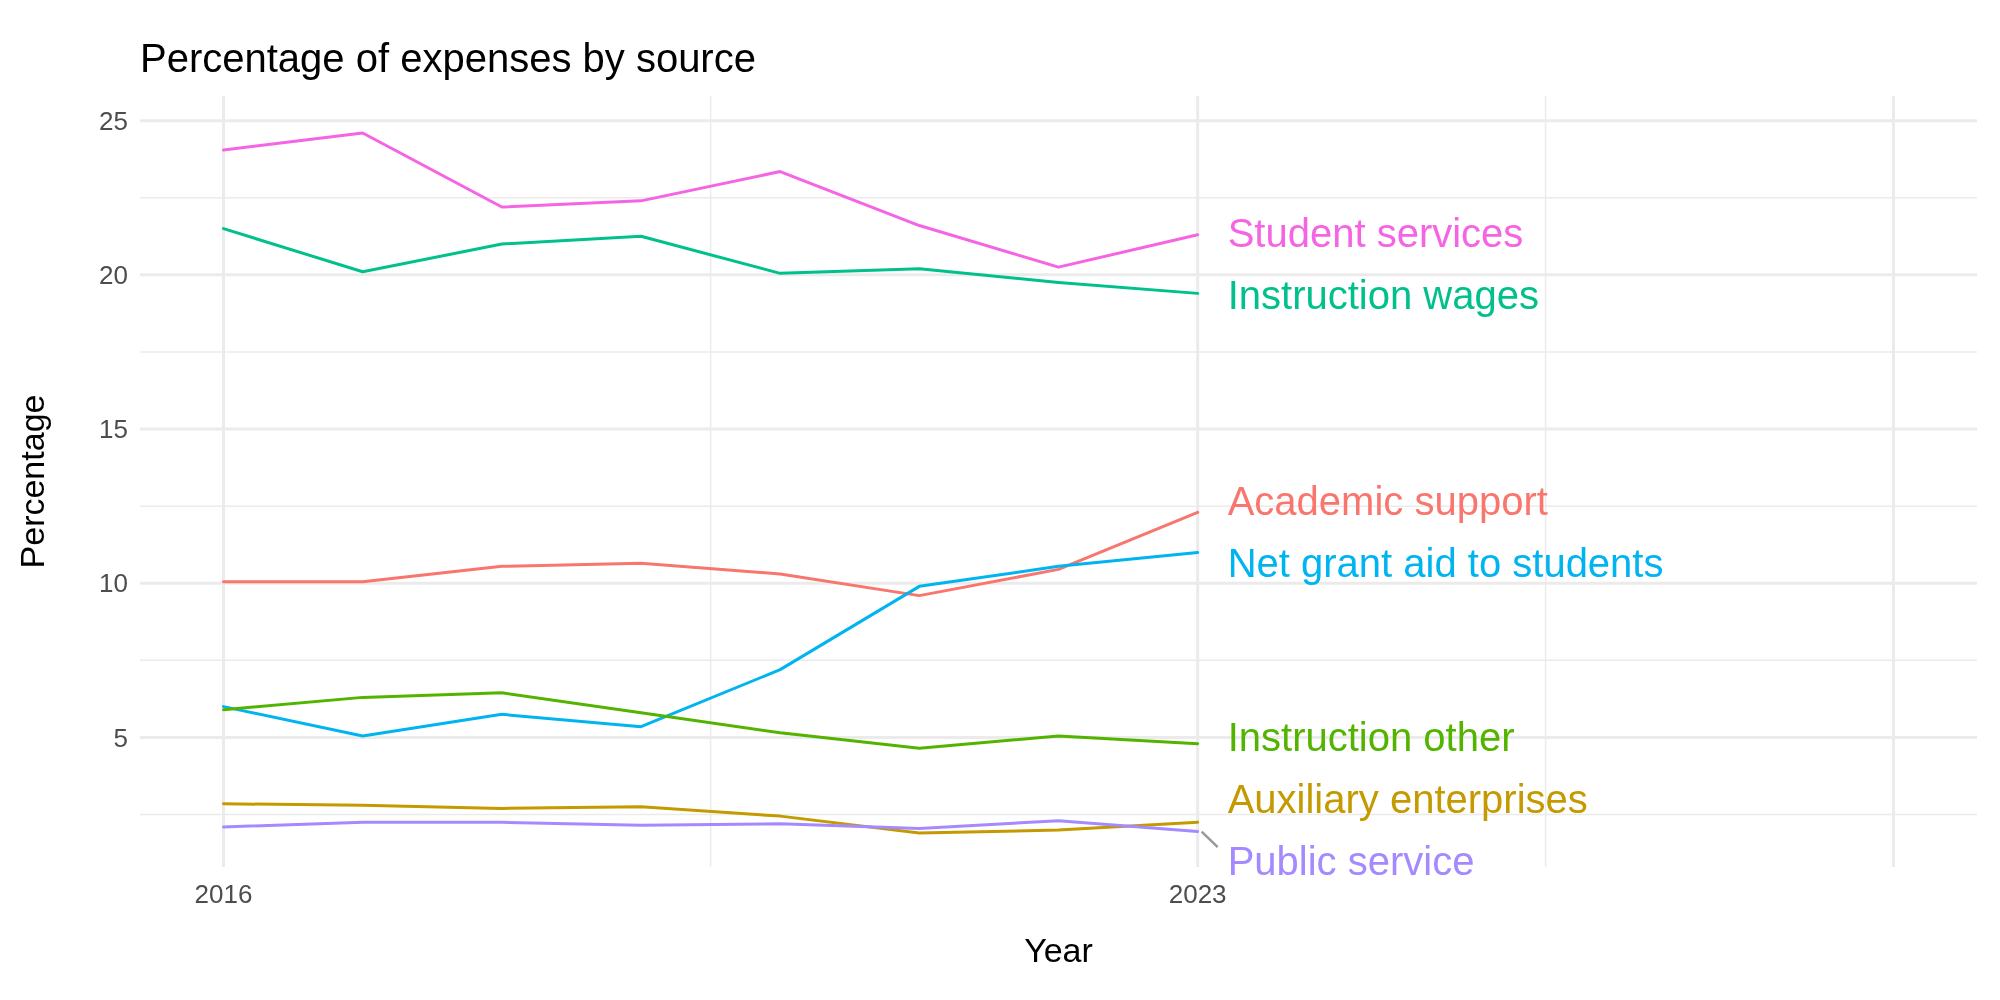  I want to click on y-tick-label: 5, so click(120, 737).